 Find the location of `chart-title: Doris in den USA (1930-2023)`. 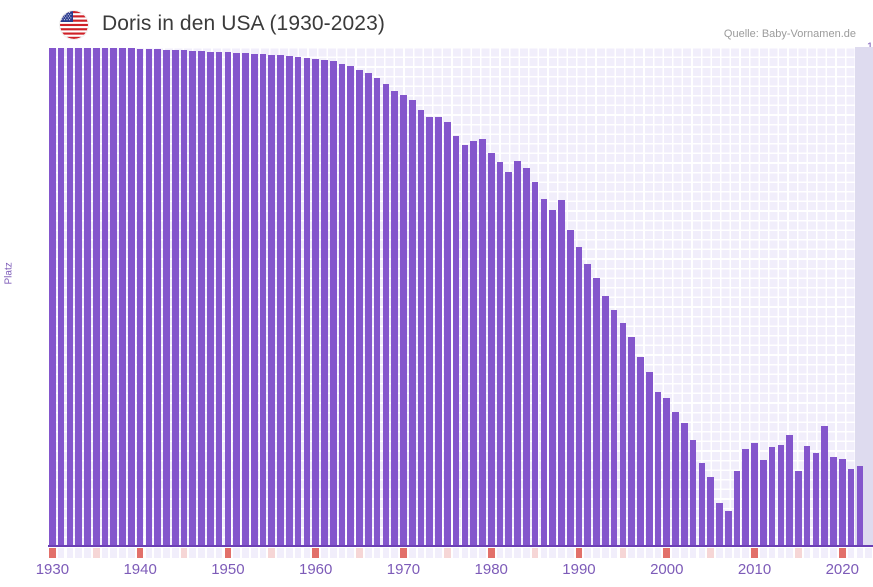

chart-title: Doris in den USA (1930-2023) is located at coordinates (243, 23).